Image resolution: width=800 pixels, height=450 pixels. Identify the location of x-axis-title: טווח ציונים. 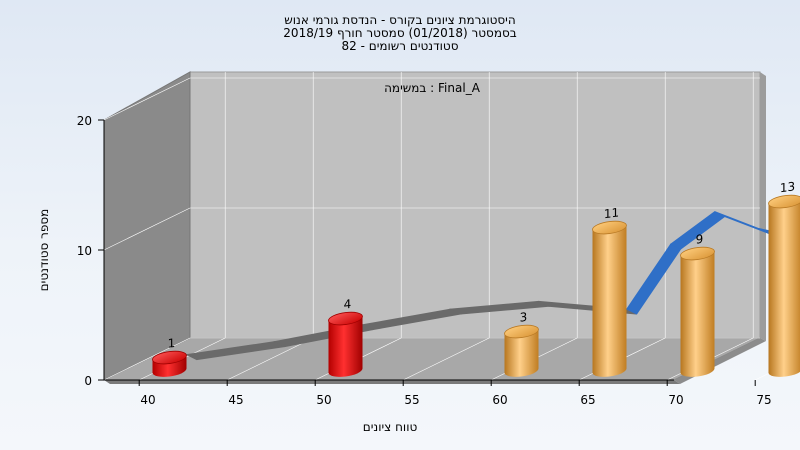
(390, 427).